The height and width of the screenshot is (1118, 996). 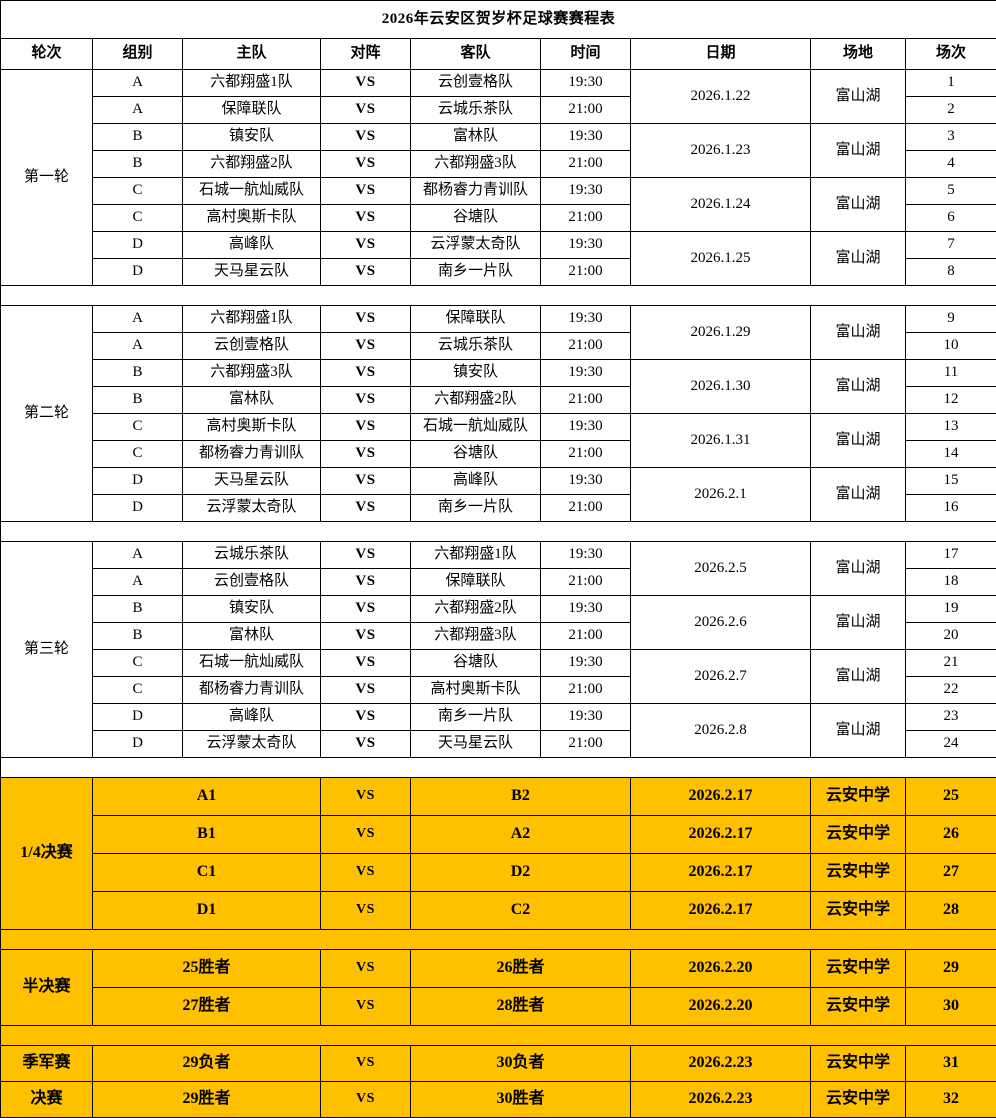 I want to click on column-header-vs: 对阵, so click(x=366, y=54).